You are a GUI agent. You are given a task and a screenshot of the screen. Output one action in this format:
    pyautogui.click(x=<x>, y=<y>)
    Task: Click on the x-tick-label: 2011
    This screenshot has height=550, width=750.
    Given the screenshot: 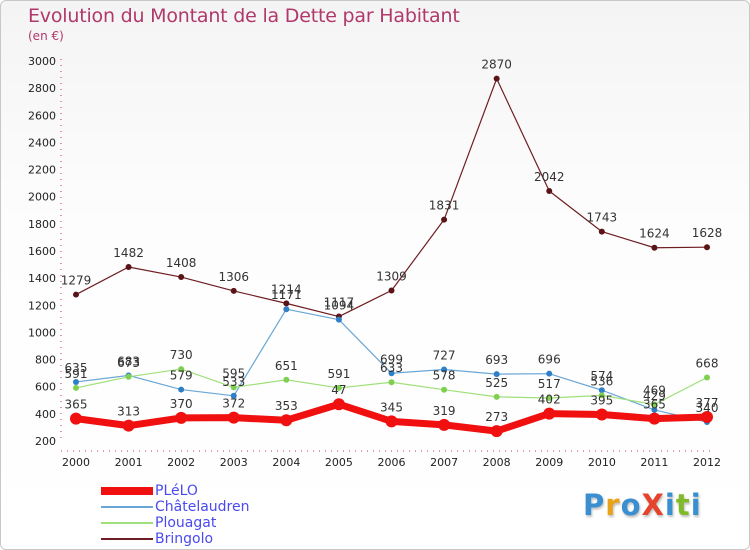 What is the action you would take?
    pyautogui.click(x=654, y=462)
    